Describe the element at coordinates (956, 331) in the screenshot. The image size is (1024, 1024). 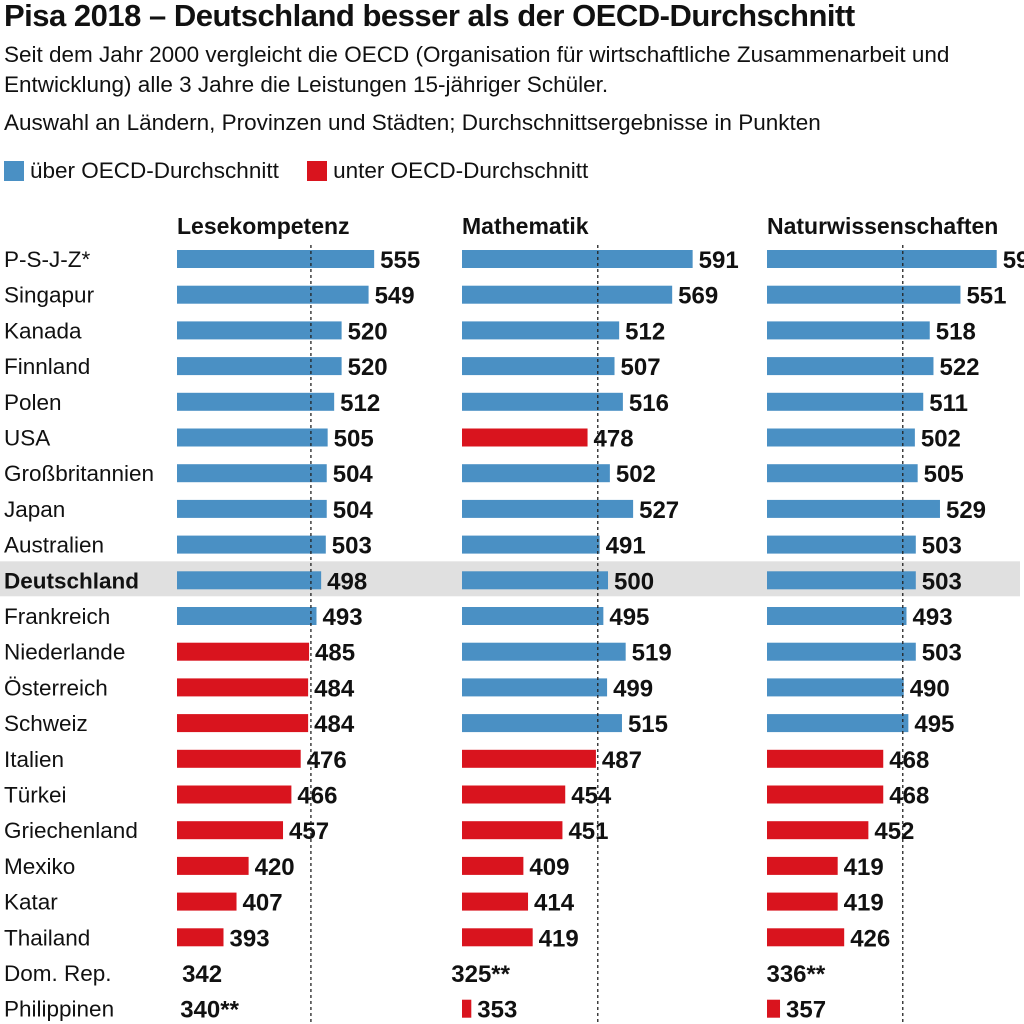
I see `value-label: 518` at that location.